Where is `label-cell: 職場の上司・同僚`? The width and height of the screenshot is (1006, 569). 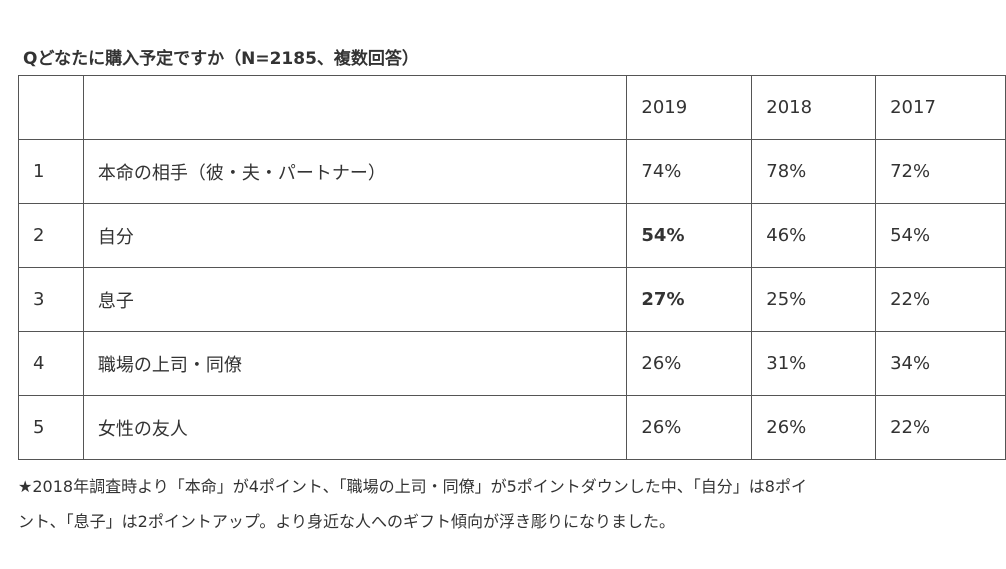
label-cell: 職場の上司・同僚 is located at coordinates (355, 363).